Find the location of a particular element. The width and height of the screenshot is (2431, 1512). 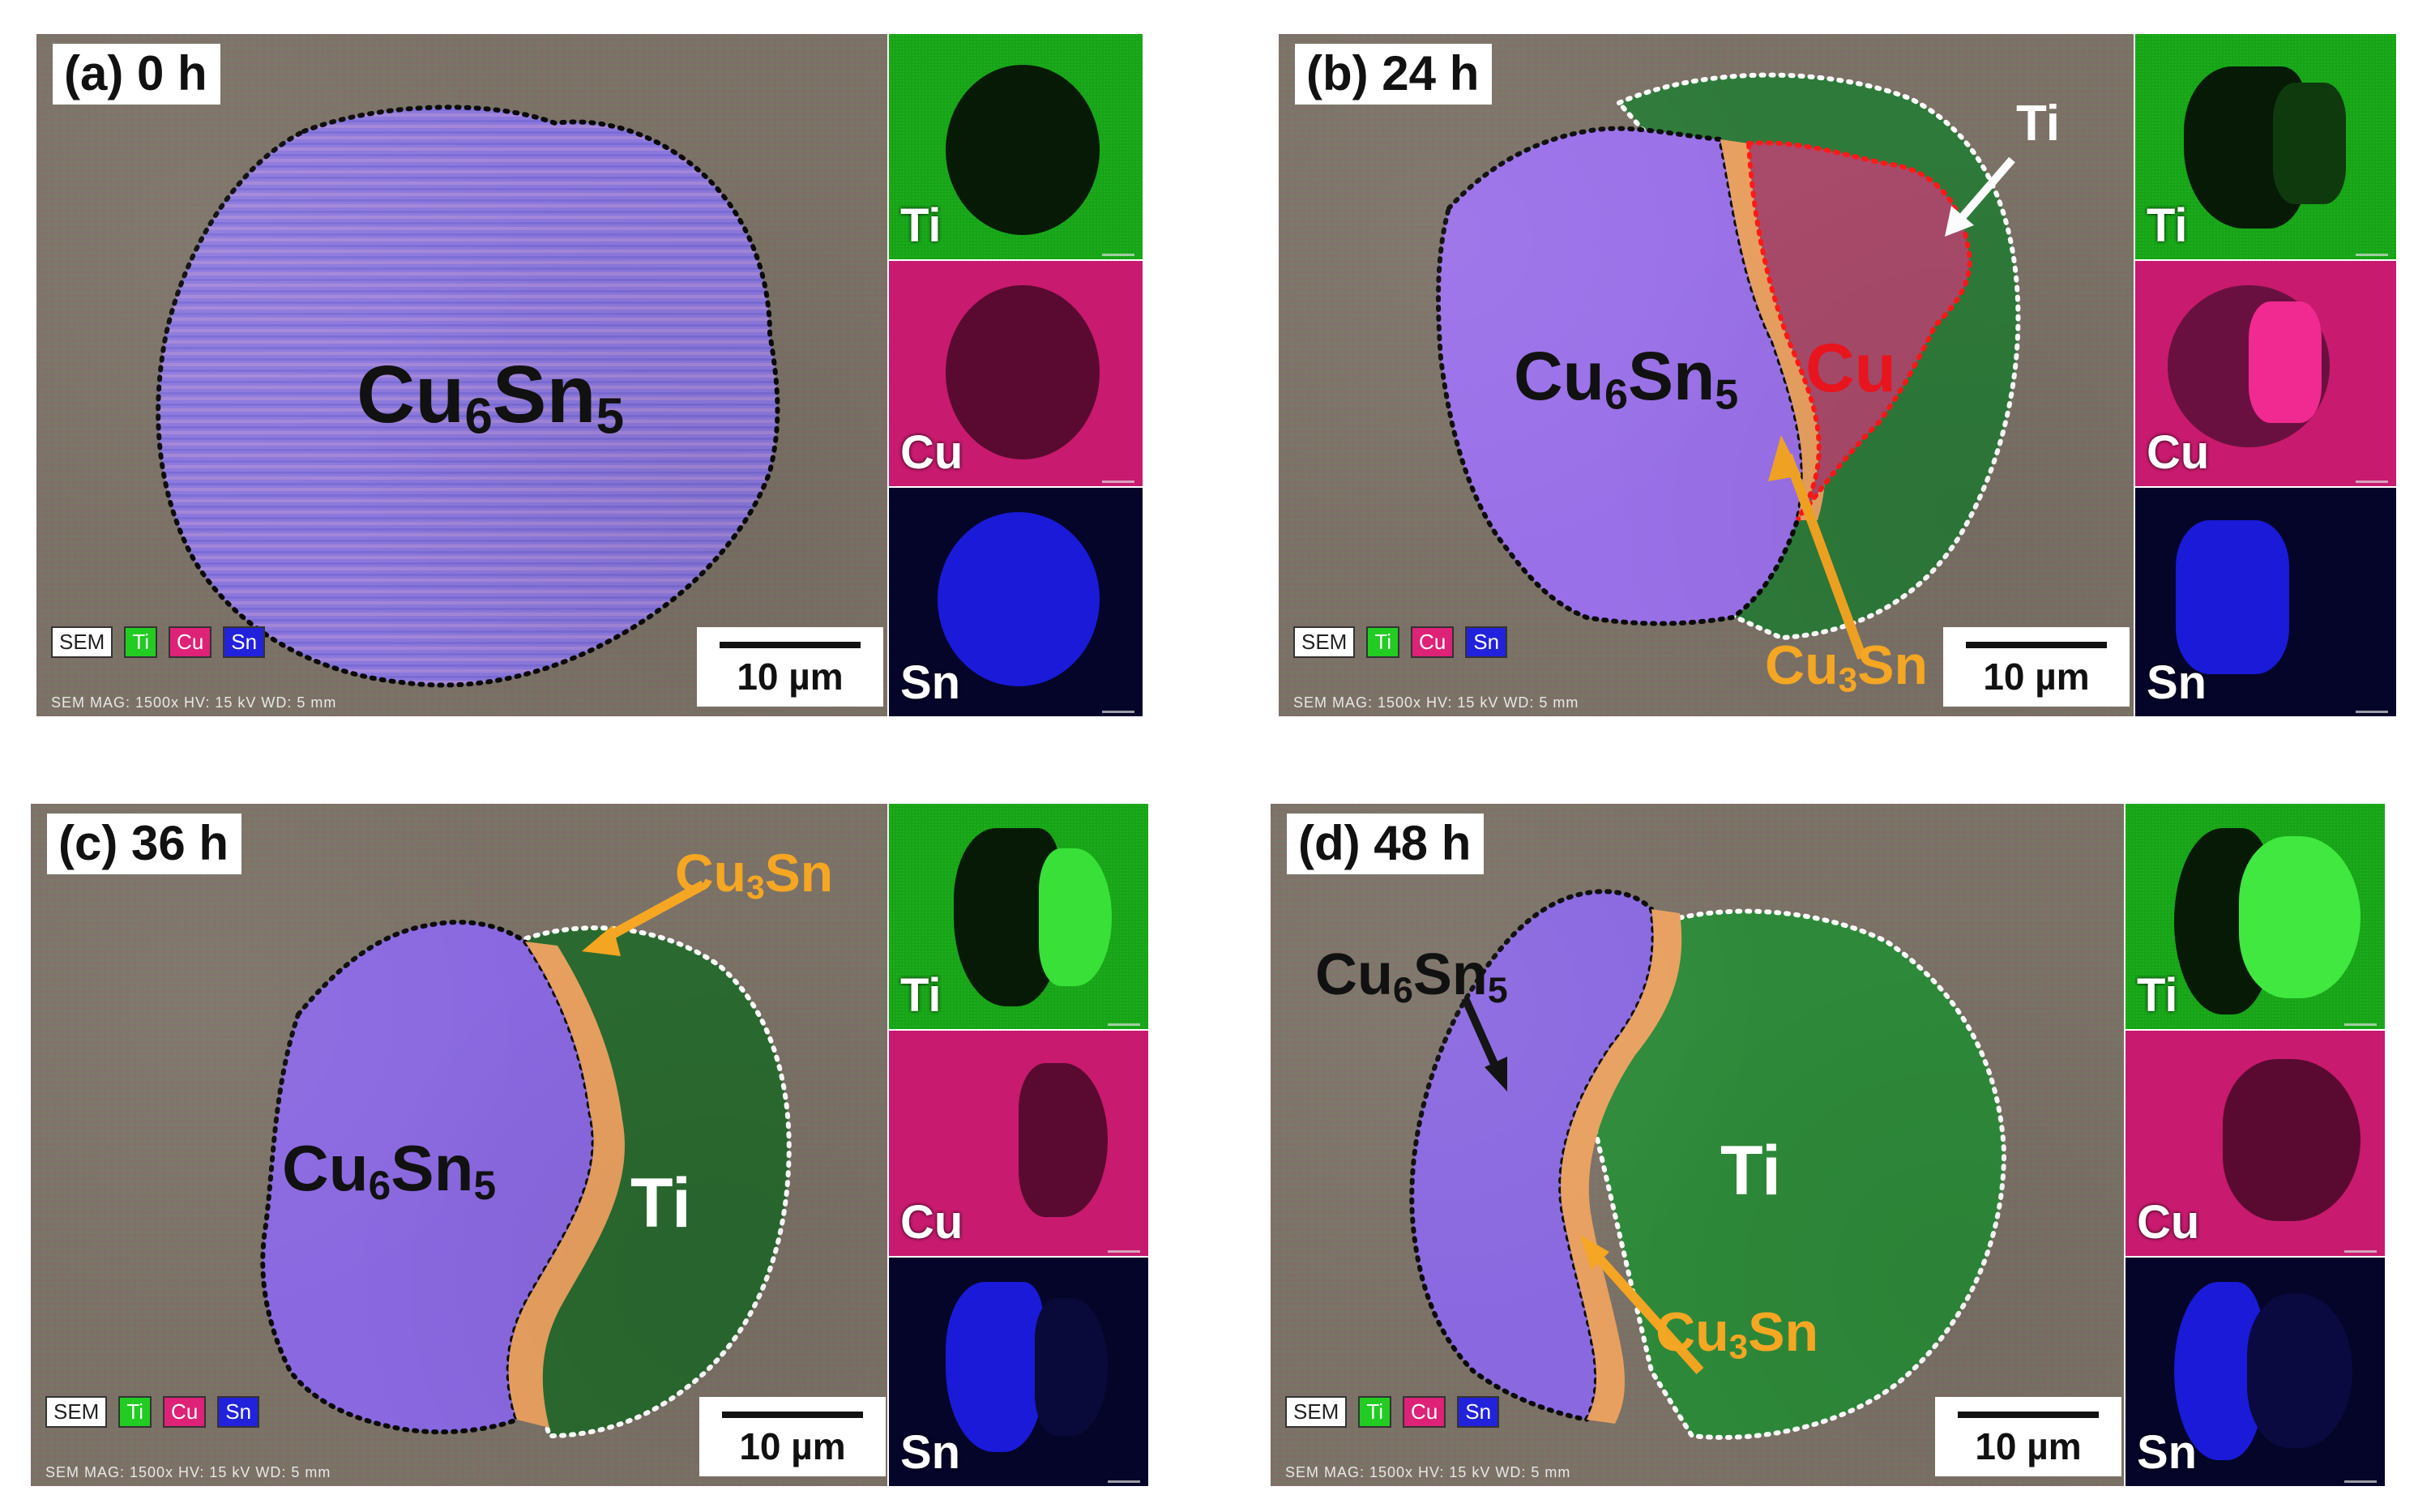

cu-region is located at coordinates (1859, 331).